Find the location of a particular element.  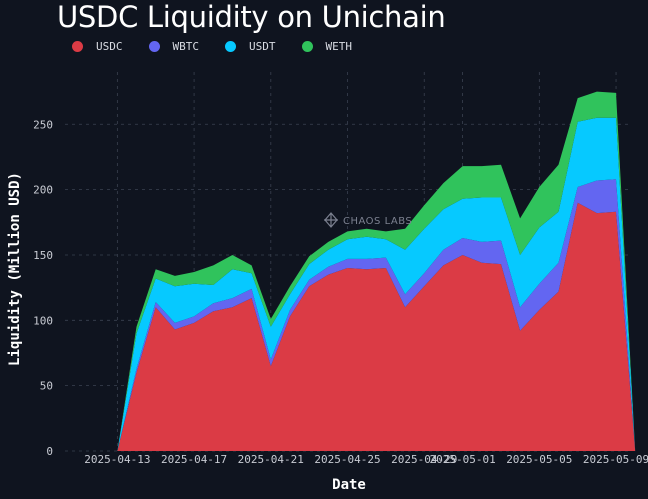

x-tick-label: 2025-04-25 is located at coordinates (347, 459).